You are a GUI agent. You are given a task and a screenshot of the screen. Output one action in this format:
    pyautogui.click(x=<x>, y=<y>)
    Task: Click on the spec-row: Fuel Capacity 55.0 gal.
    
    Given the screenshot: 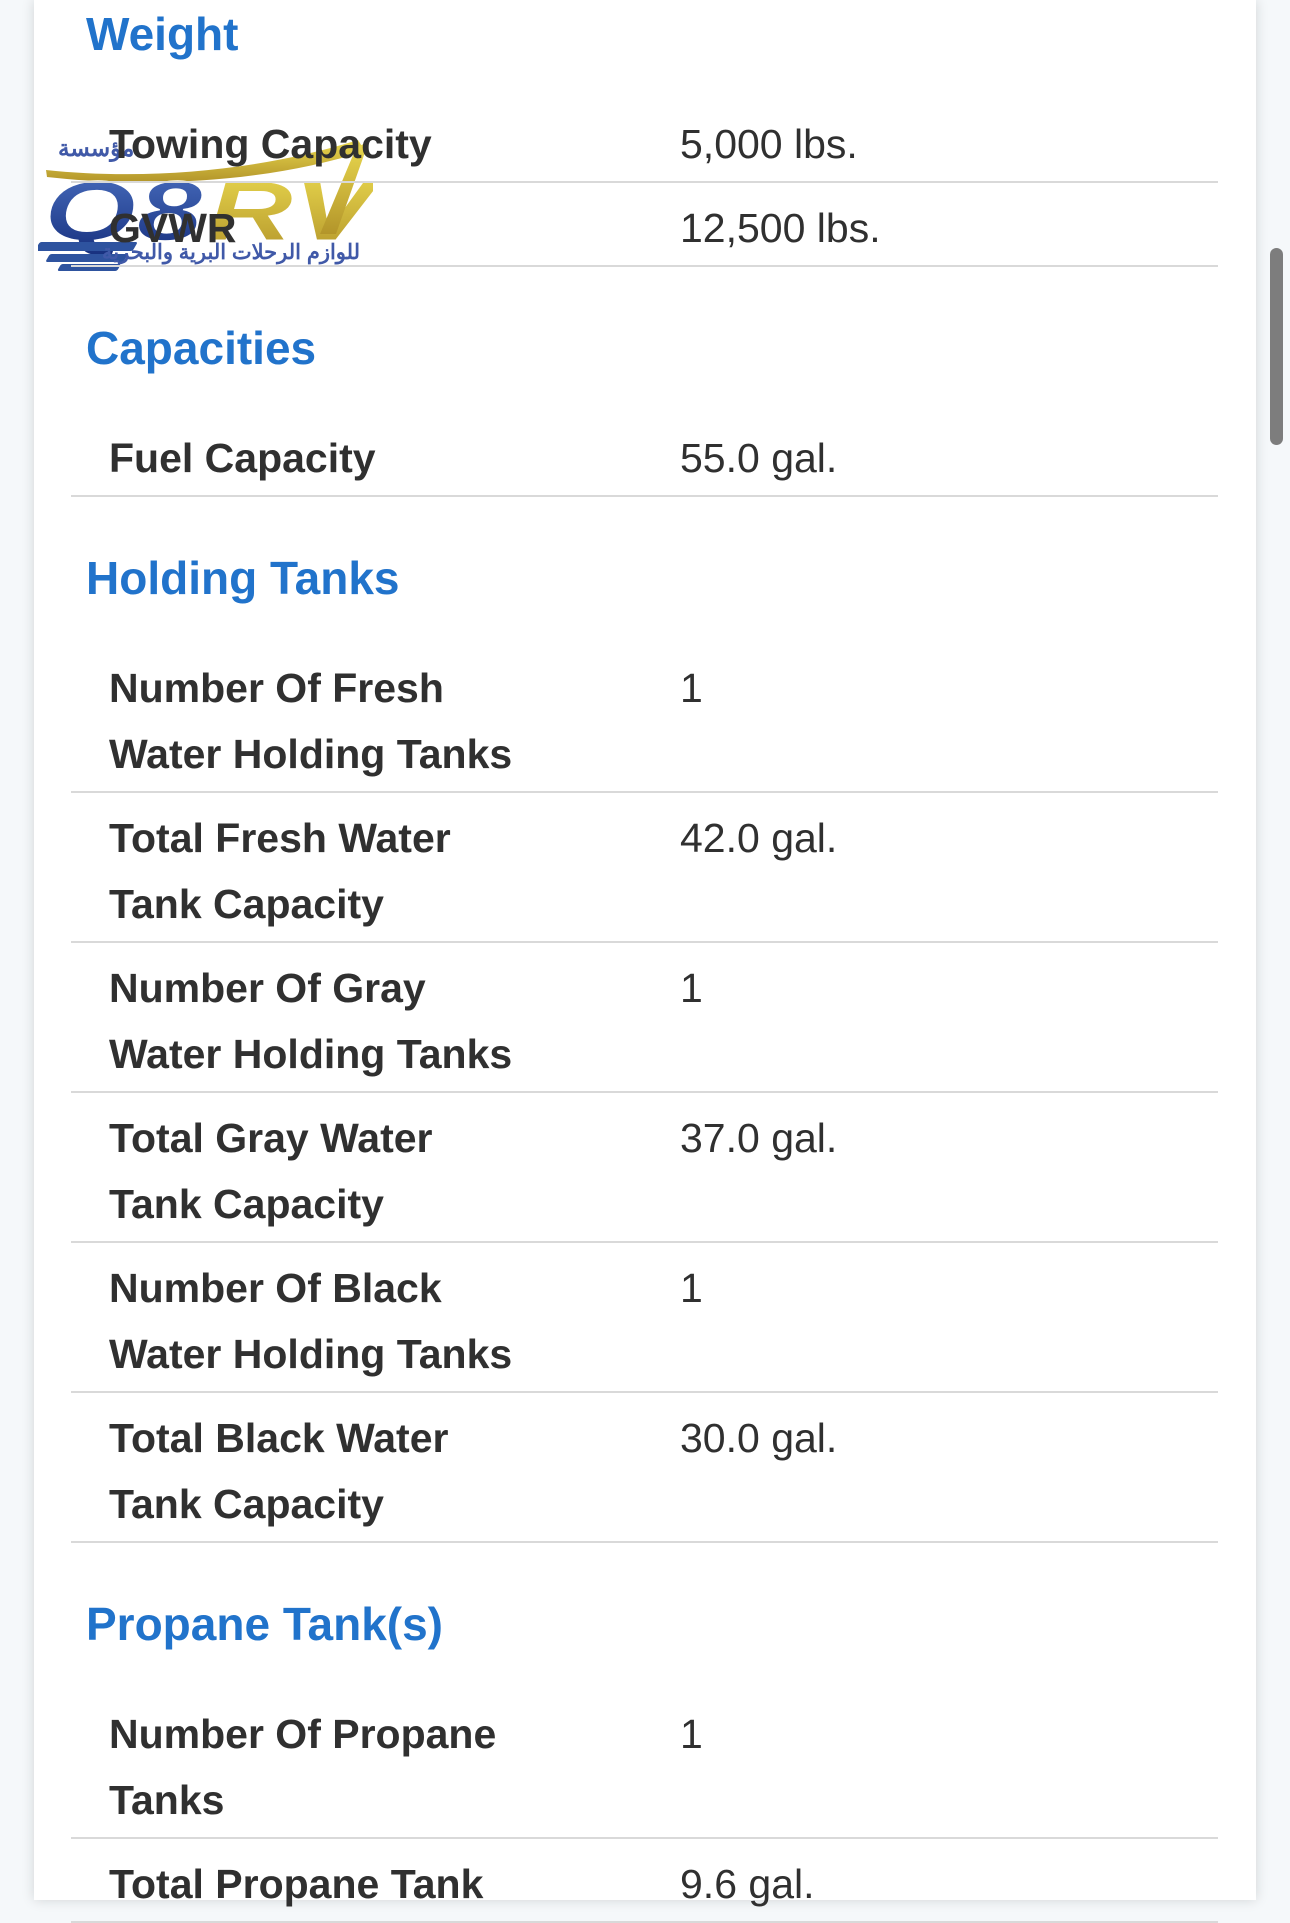 What is the action you would take?
    pyautogui.click(x=644, y=455)
    